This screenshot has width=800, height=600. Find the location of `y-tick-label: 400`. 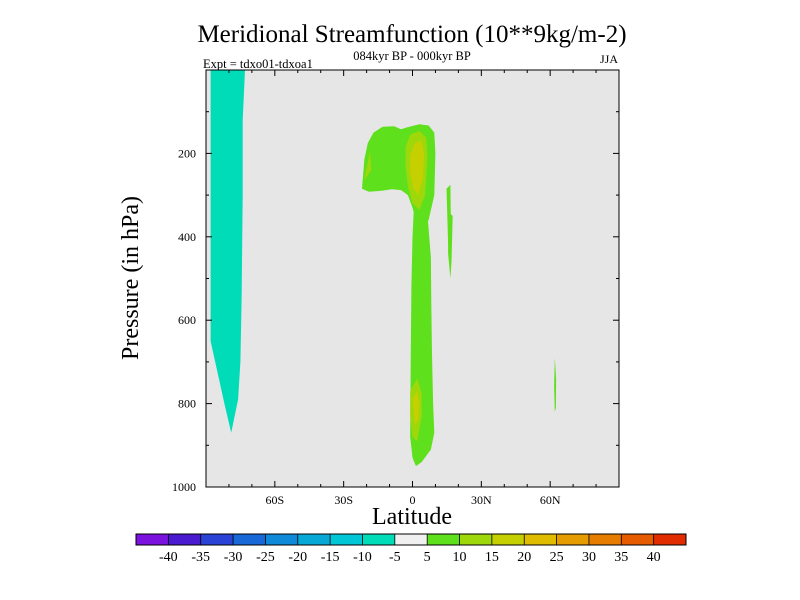

y-tick-label: 400 is located at coordinates (187, 237).